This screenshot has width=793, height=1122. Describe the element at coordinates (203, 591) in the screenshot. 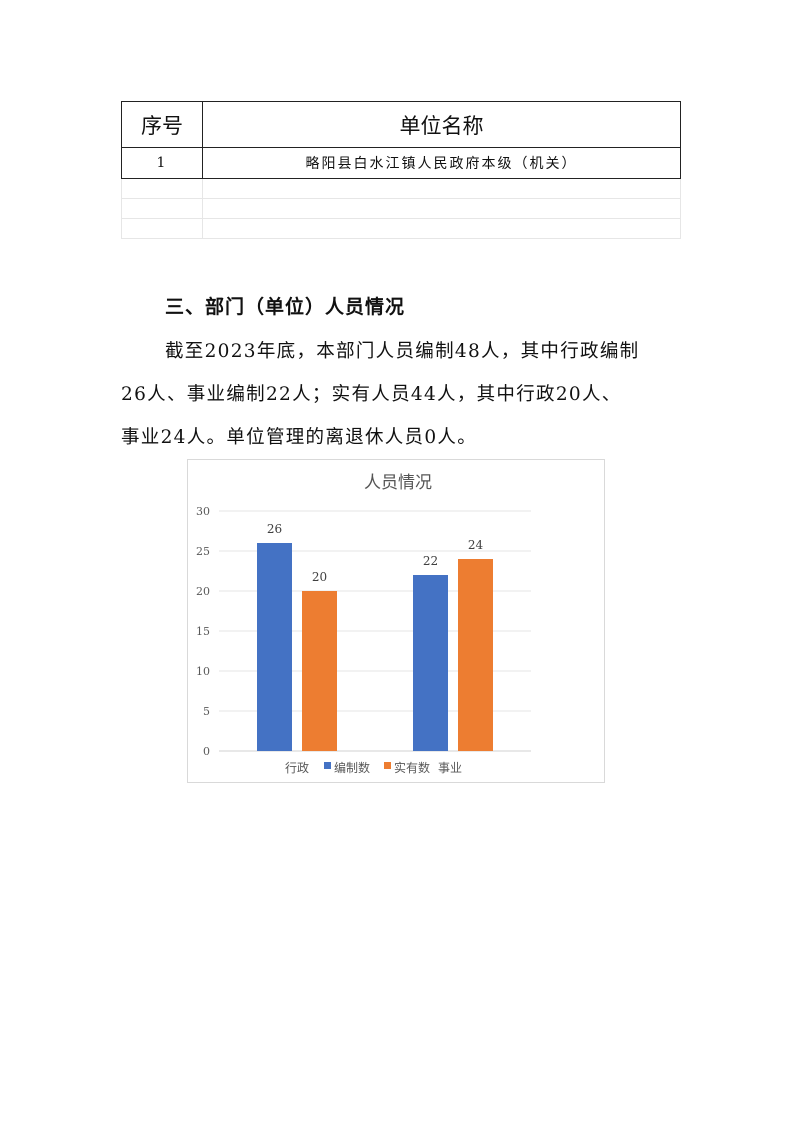

I see `y-tick-label: 20` at that location.